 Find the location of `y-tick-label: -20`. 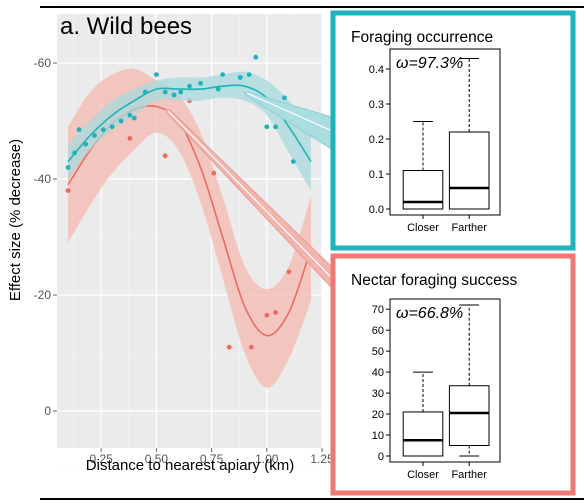

y-tick-label: -20 is located at coordinates (43, 295).